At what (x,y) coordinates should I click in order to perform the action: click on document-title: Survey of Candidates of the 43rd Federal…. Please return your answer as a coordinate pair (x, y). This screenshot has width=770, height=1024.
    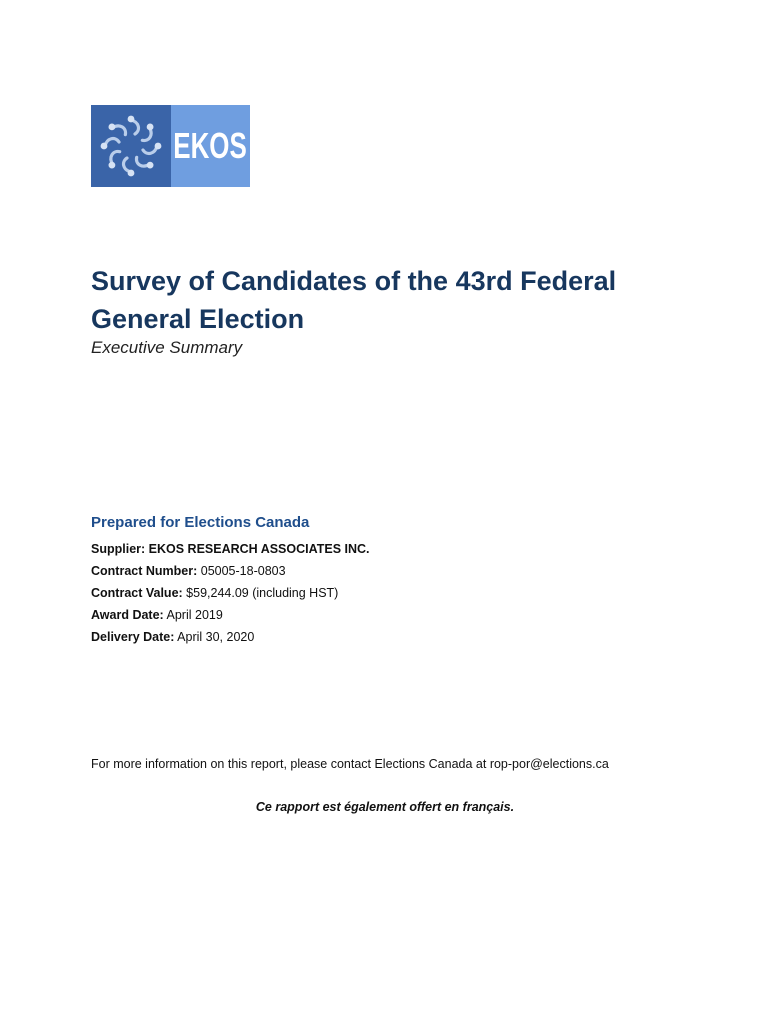
    Looking at the image, I should click on (391, 300).